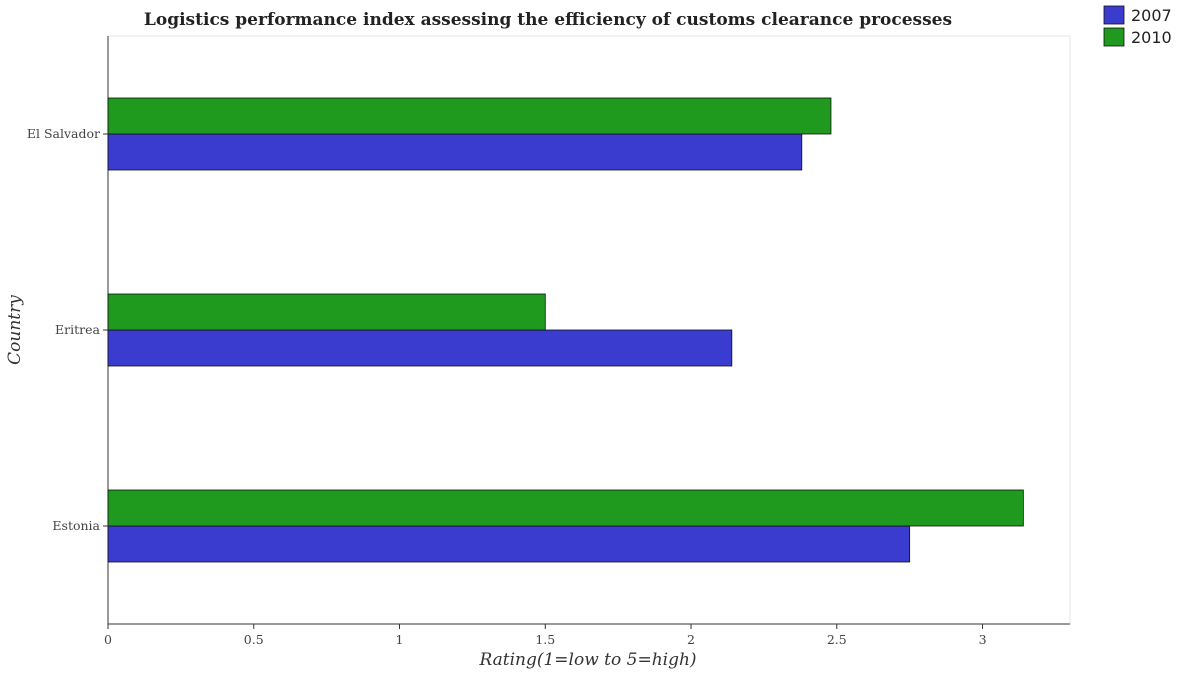  I want to click on legend-swatch-2010, so click(1114, 37).